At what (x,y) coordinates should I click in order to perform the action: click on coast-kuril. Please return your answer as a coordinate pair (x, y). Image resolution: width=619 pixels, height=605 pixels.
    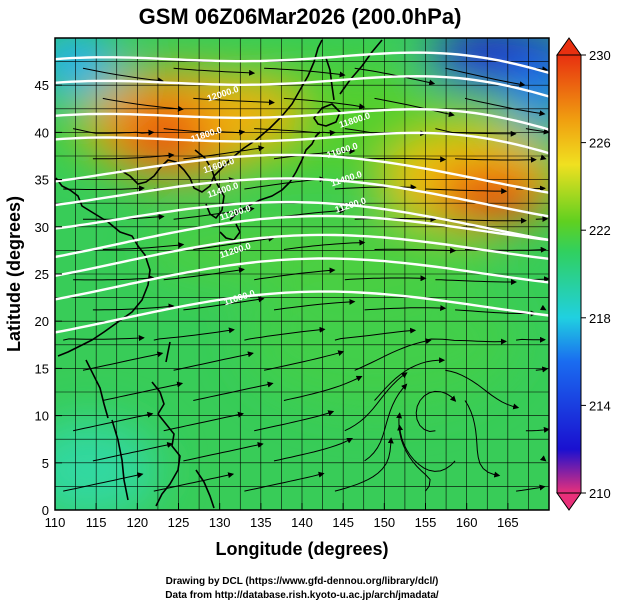
    Looking at the image, I should click on (361, 67).